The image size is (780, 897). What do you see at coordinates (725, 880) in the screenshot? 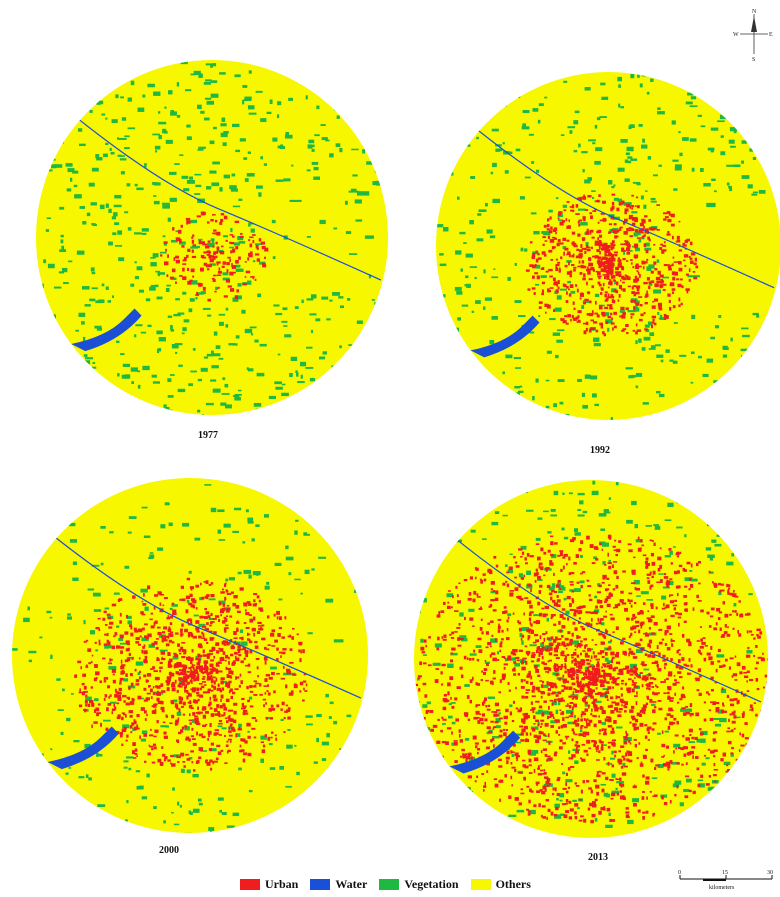
I see `scale-bar: 0 15 30 kilometers` at bounding box center [725, 880].